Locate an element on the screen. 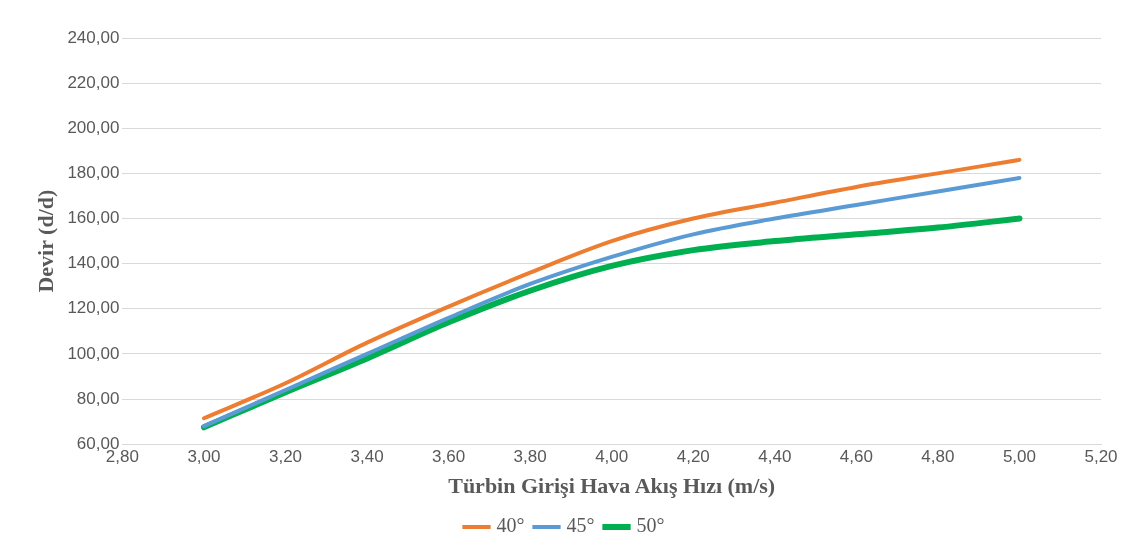 This screenshot has height=551, width=1126. x-tick-label: 3,20 is located at coordinates (285, 457).